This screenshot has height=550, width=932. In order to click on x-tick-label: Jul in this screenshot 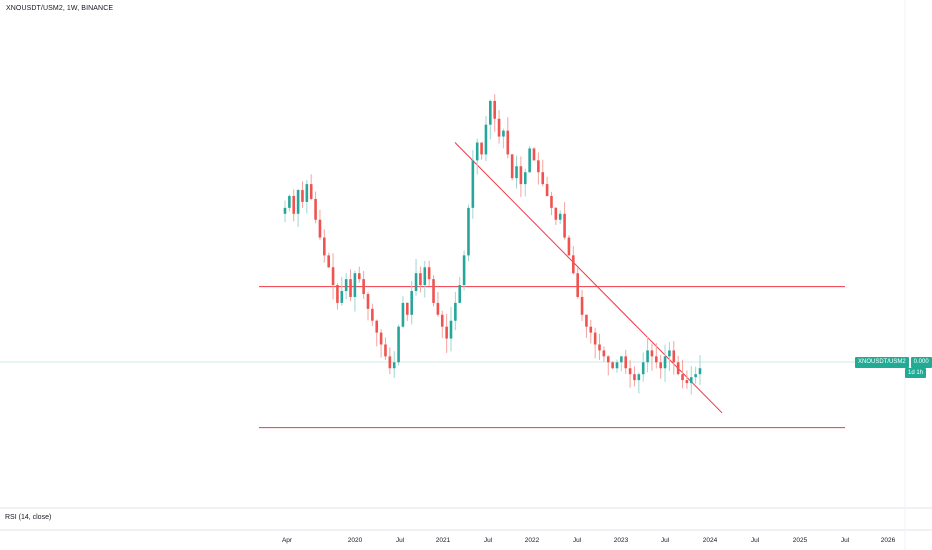, I will do `click(577, 540)`.